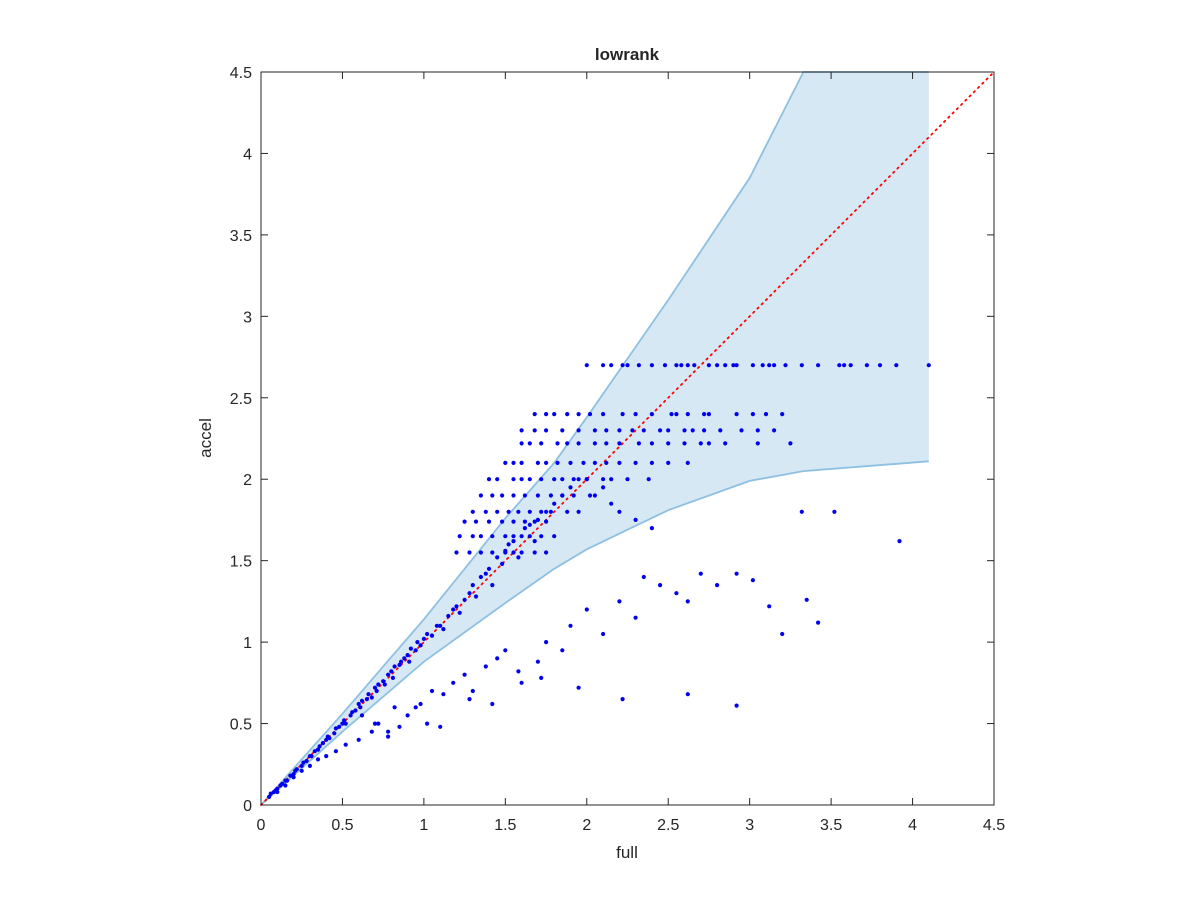 This screenshot has height=905, width=1200. I want to click on y-tick-label: 0.5, so click(241, 725).